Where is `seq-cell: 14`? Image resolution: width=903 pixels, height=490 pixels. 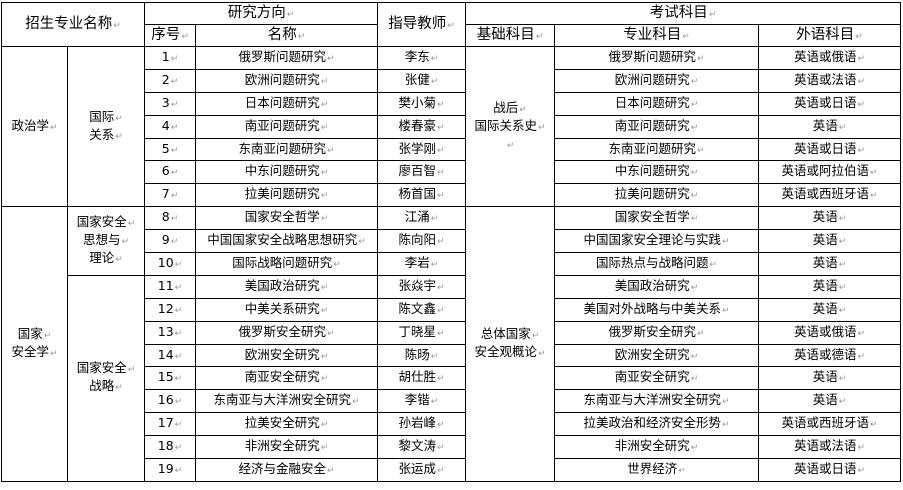 seq-cell: 14 is located at coordinates (170, 355).